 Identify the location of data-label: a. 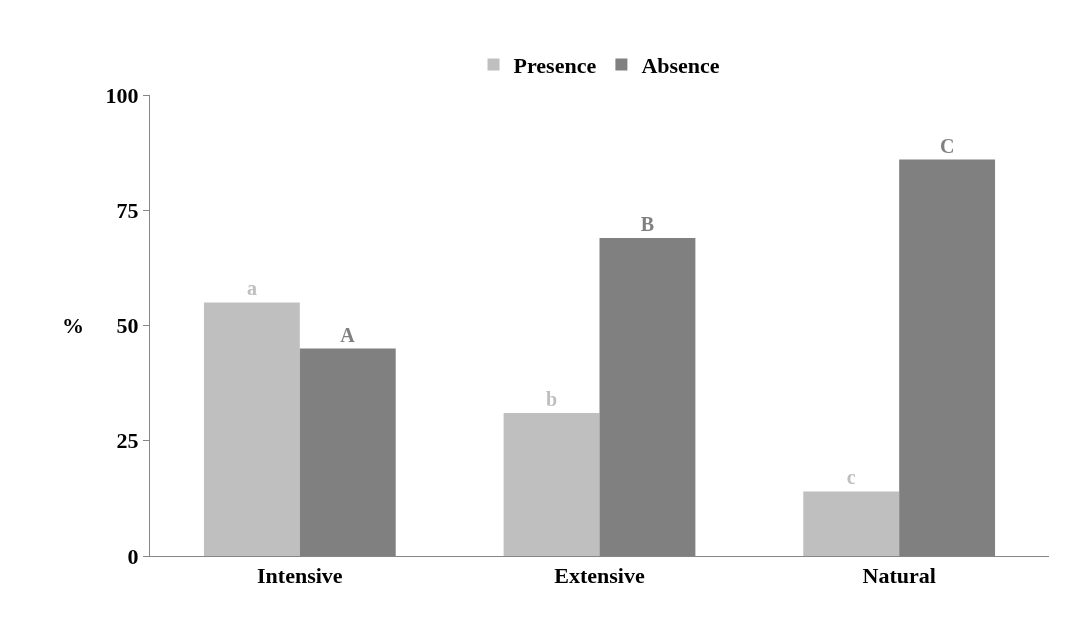
(251, 288).